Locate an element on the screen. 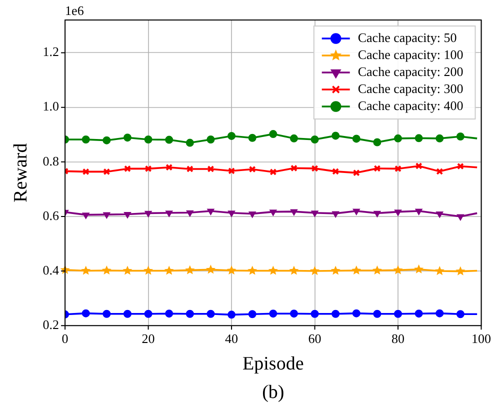 This screenshot has width=497, height=404. y-tick-label: 0.2 is located at coordinates (51, 324).